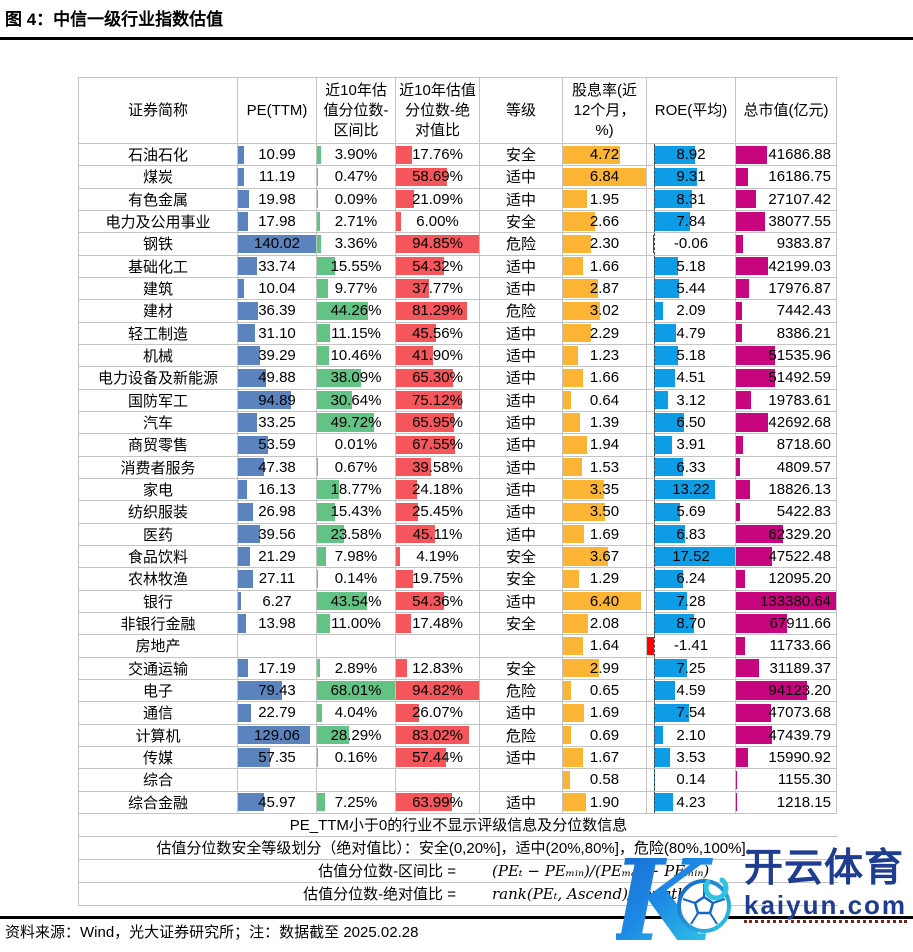 The width and height of the screenshot is (913, 952). What do you see at coordinates (356, 288) in the screenshot?
I see `pct-interval-value: 9.77%` at bounding box center [356, 288].